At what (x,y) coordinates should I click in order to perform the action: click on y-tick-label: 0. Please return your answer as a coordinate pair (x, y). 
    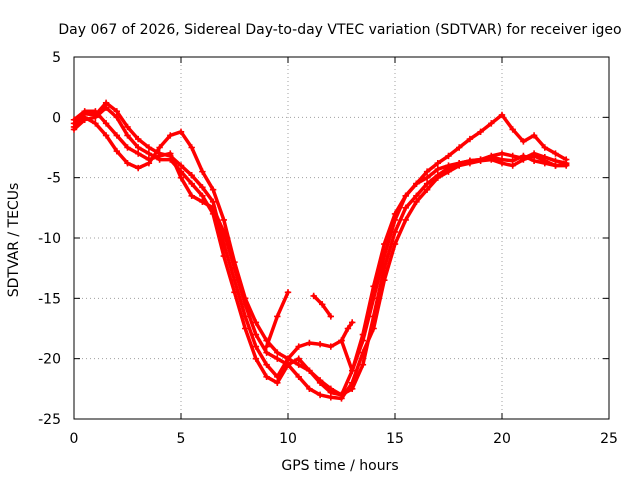
    Looking at the image, I should click on (56, 118).